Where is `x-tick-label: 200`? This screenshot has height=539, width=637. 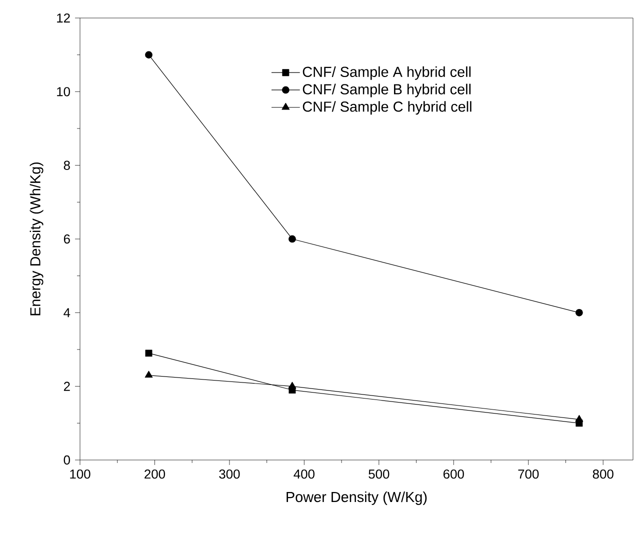
x-tick-label: 200 is located at coordinates (155, 474).